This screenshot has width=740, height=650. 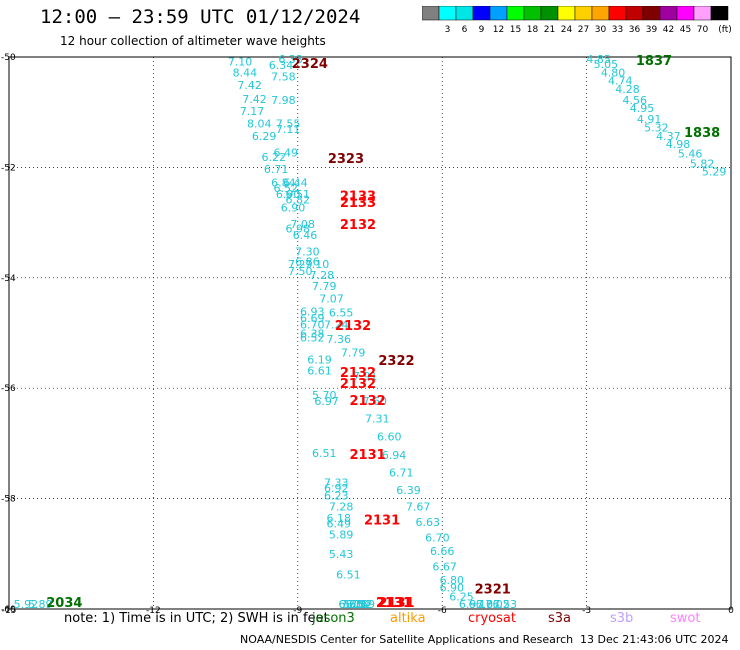 What do you see at coordinates (319, 359) in the screenshot?
I see `wave-height-label: 6.19` at bounding box center [319, 359].